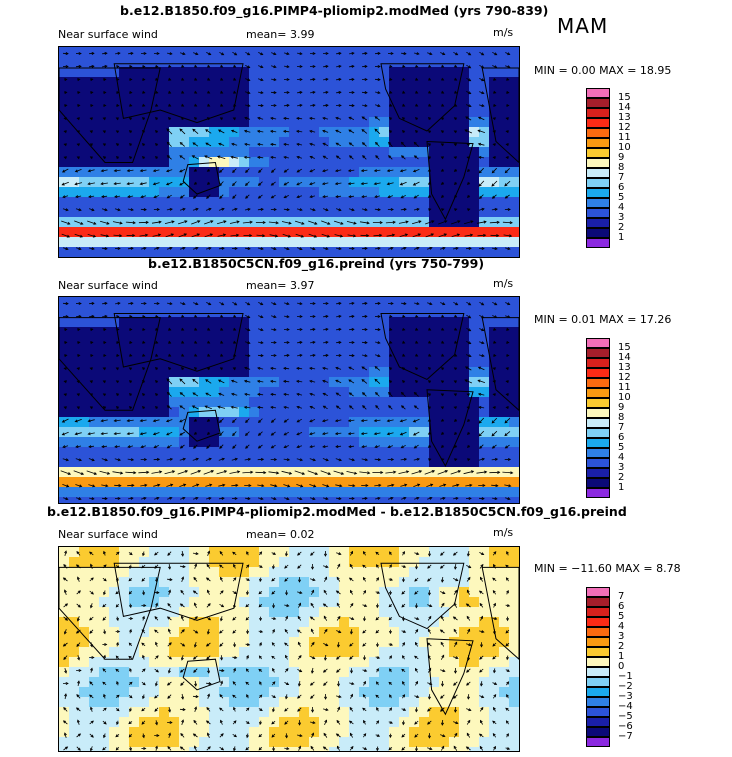 This screenshot has height=757, width=732. What do you see at coordinates (302, 534) in the screenshot?
I see `panel-3-mean-value: 0.02` at bounding box center [302, 534].